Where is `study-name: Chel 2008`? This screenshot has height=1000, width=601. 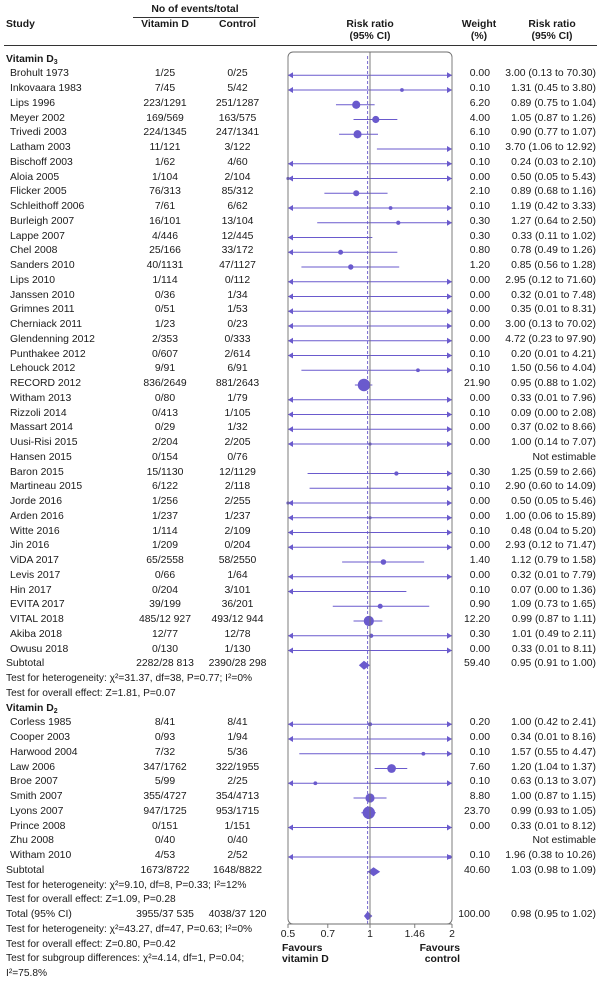 study-name: Chel 2008 is located at coordinates (34, 251).